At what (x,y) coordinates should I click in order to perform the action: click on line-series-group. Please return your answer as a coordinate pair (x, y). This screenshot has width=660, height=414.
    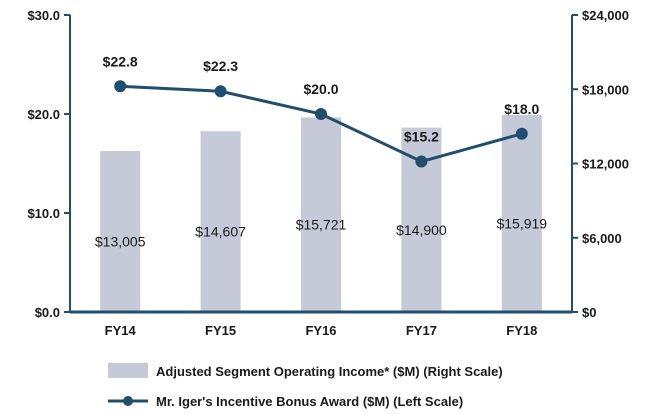
    Looking at the image, I should click on (321, 124).